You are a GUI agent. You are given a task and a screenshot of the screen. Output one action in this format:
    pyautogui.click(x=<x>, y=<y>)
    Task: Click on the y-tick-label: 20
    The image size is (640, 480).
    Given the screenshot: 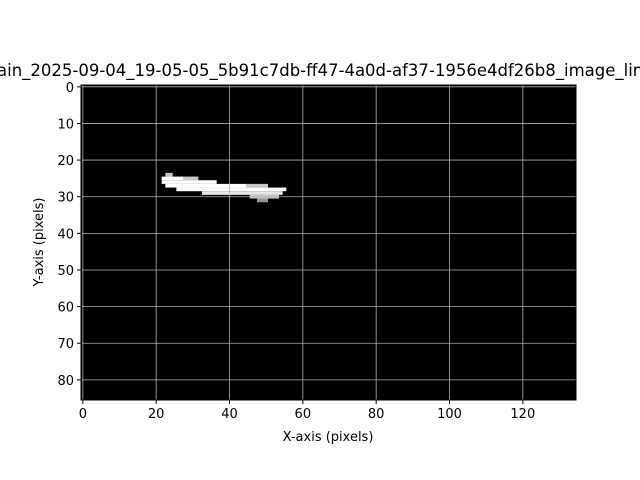 What is the action you would take?
    pyautogui.click(x=65, y=161)
    